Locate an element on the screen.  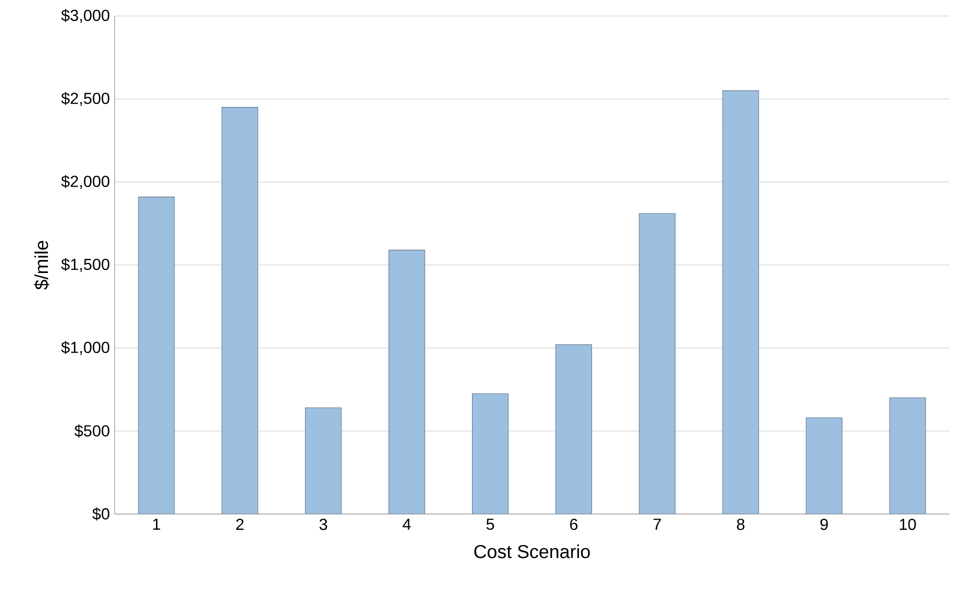
y-tick-label: $1,500 is located at coordinates (85, 265).